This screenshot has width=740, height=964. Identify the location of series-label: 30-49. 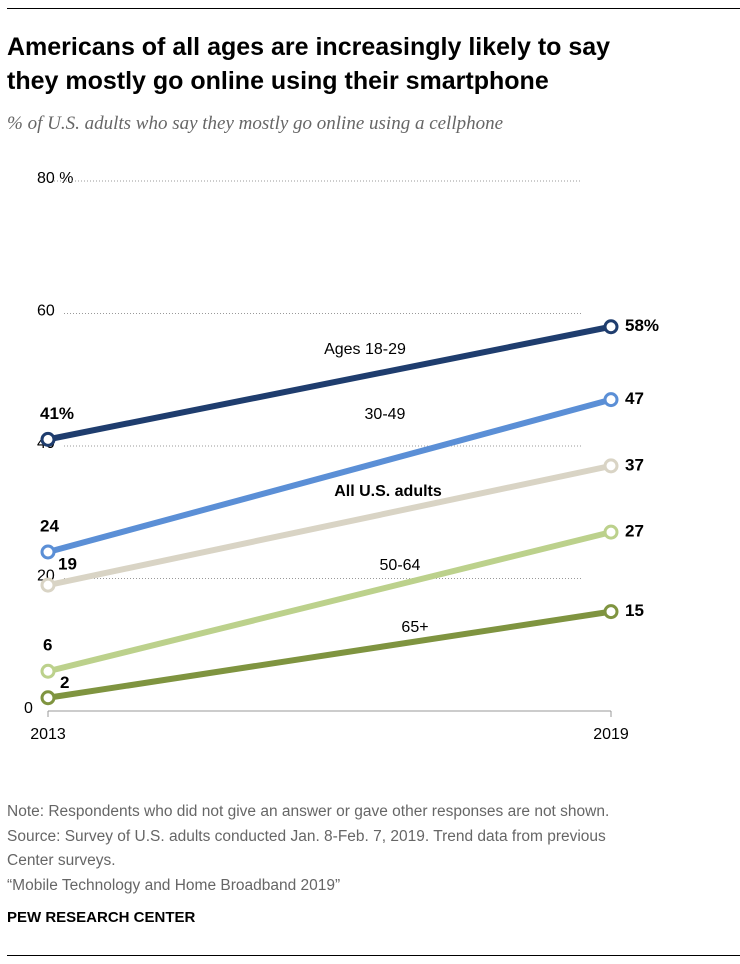
(385, 414).